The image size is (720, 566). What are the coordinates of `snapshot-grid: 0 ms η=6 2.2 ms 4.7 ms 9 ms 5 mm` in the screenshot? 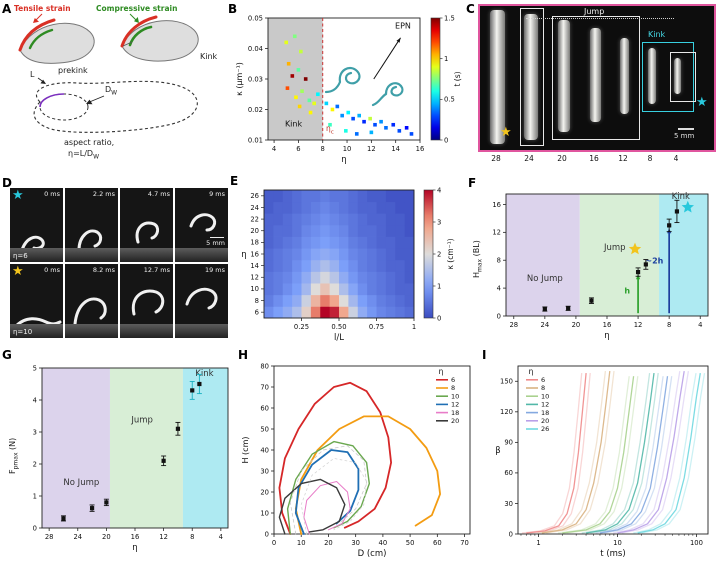 It's located at (119, 263).